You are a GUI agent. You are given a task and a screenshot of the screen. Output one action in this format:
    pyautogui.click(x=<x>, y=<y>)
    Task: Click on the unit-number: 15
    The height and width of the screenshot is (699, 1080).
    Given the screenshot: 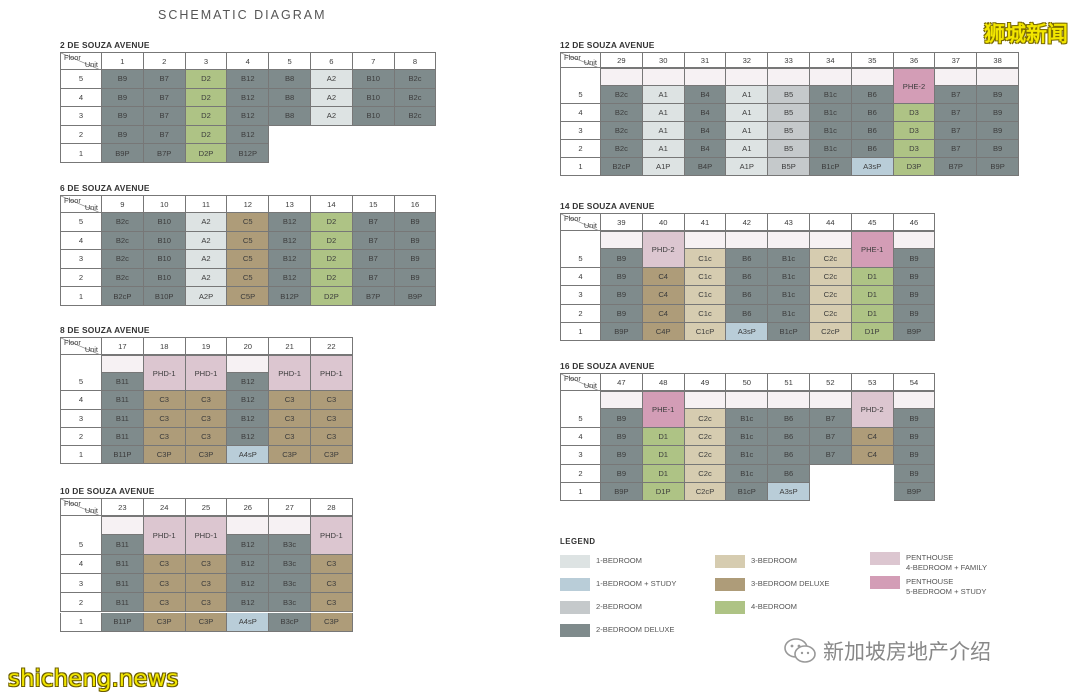 What is the action you would take?
    pyautogui.click(x=373, y=204)
    